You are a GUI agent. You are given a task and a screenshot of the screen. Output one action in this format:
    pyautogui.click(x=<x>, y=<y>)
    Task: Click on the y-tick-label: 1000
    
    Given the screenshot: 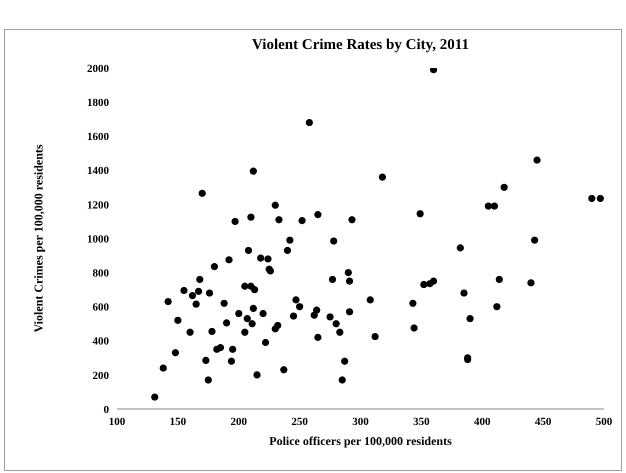 What is the action you would take?
    pyautogui.click(x=98, y=239)
    